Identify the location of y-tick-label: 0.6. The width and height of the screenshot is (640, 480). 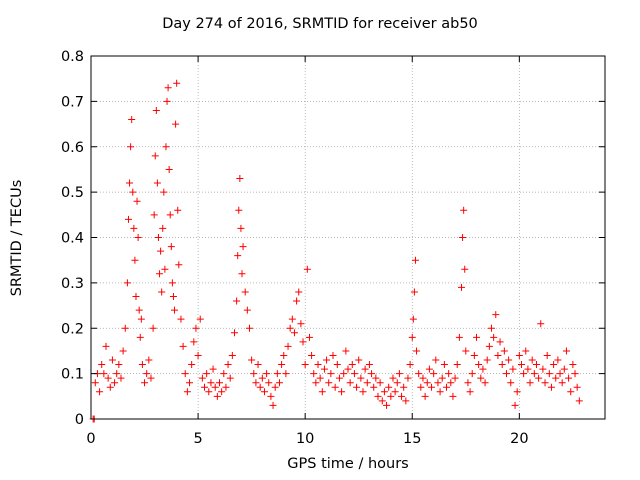
(72, 148).